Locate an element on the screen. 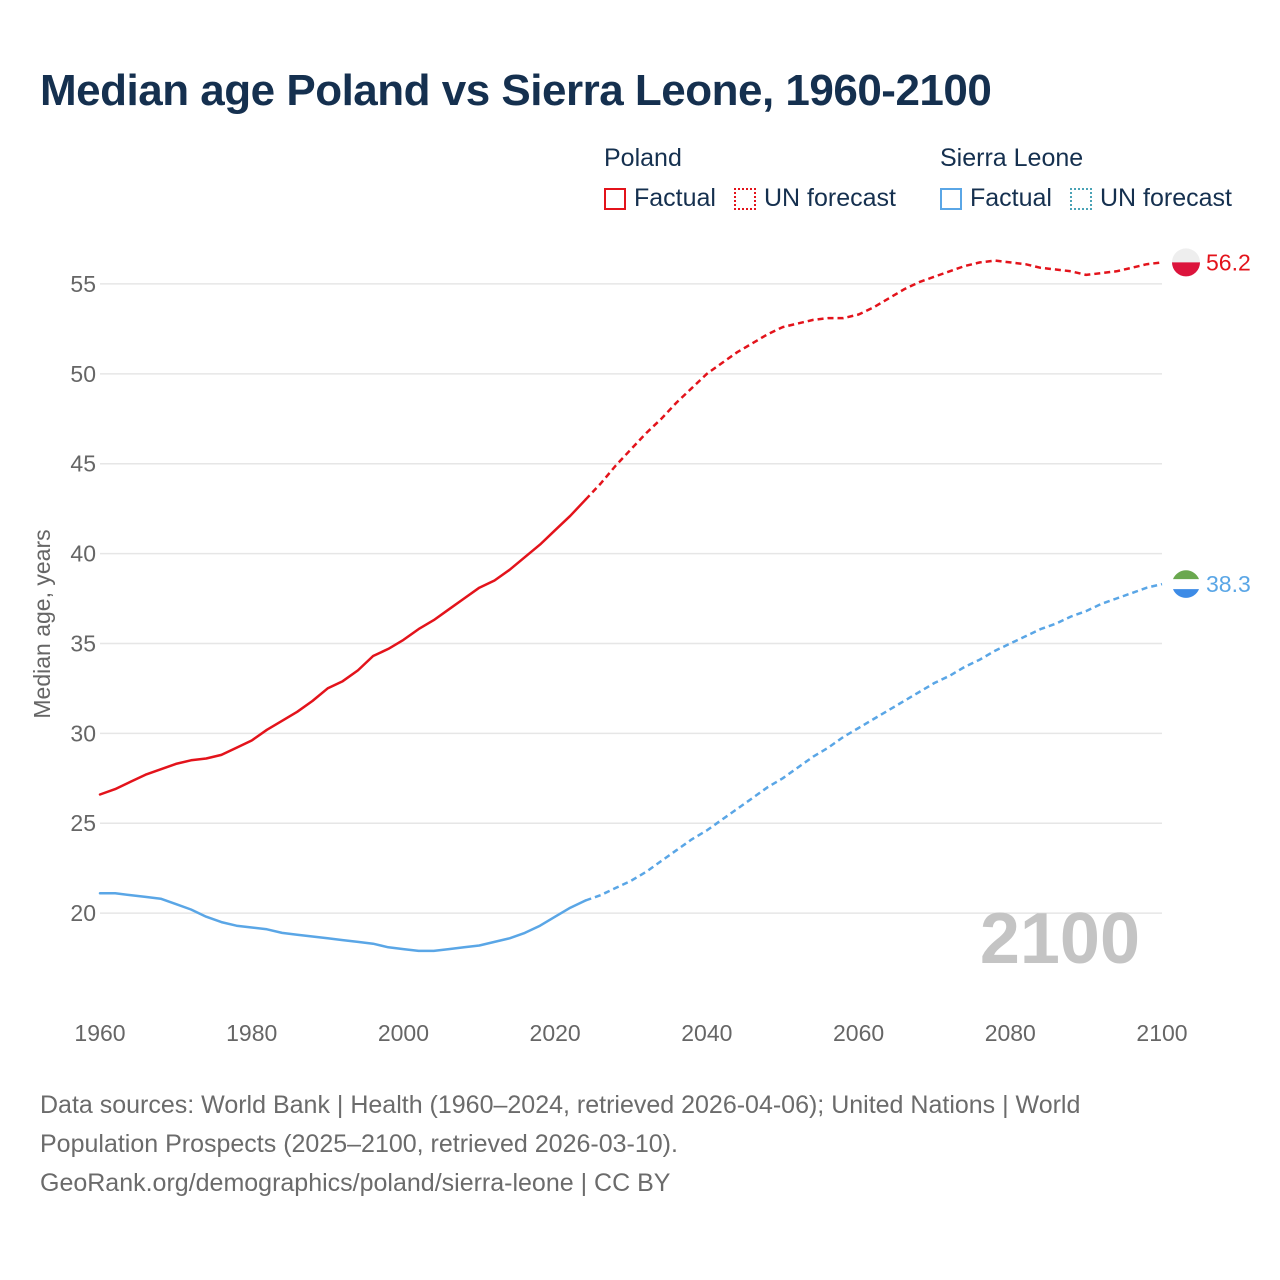 Image resolution: width=1280 pixels, height=1280 pixels. x-tick-label: 2080 is located at coordinates (1010, 1033).